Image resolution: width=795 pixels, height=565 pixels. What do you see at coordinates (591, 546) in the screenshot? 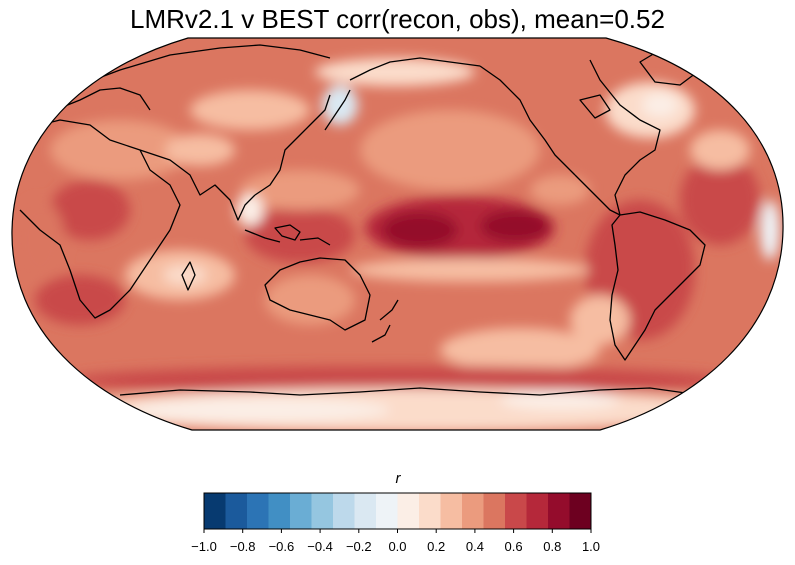
I see `colorbar-tick-label: 1.0` at bounding box center [591, 546].